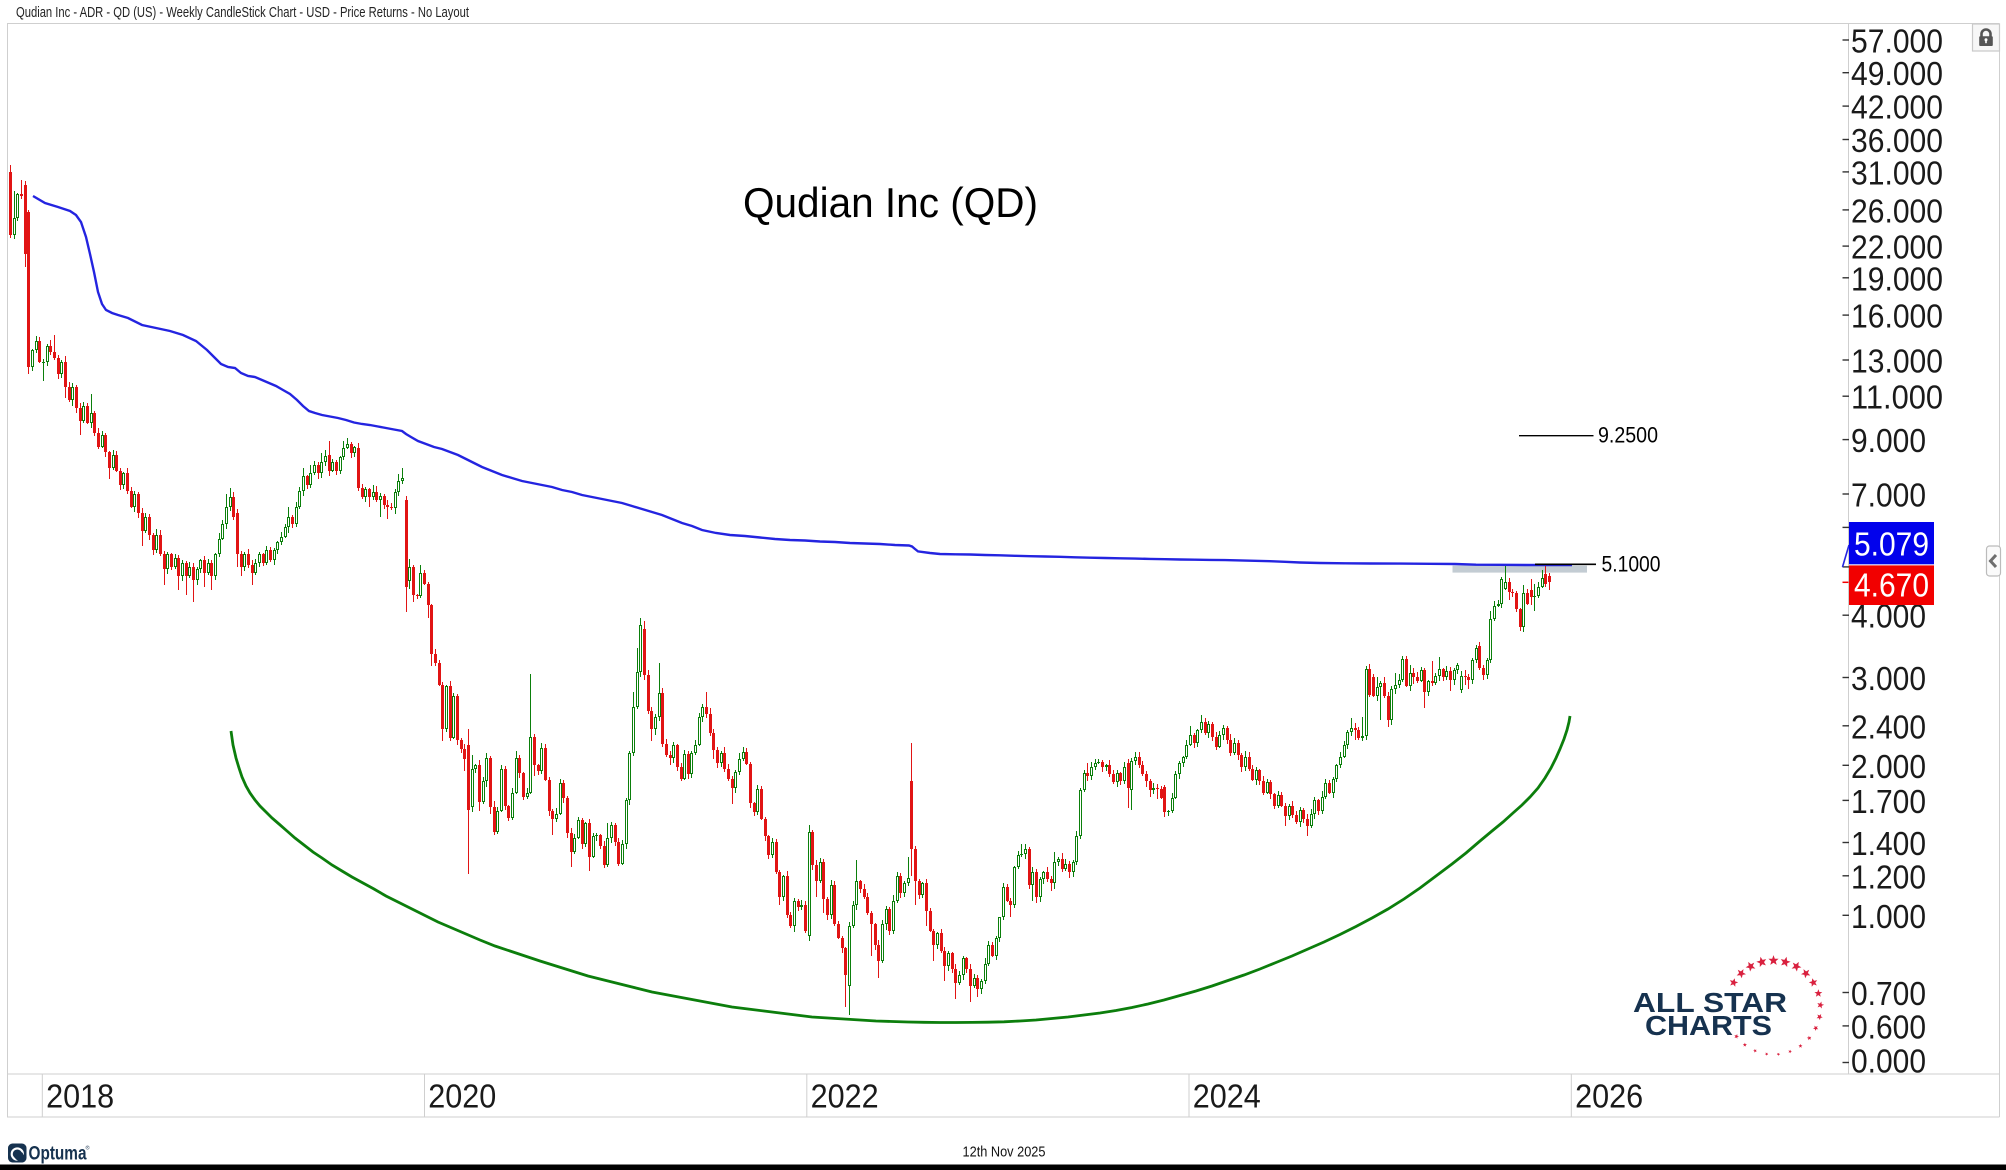 The height and width of the screenshot is (1170, 2006). I want to click on svg-text: 1.000, so click(1888, 916).